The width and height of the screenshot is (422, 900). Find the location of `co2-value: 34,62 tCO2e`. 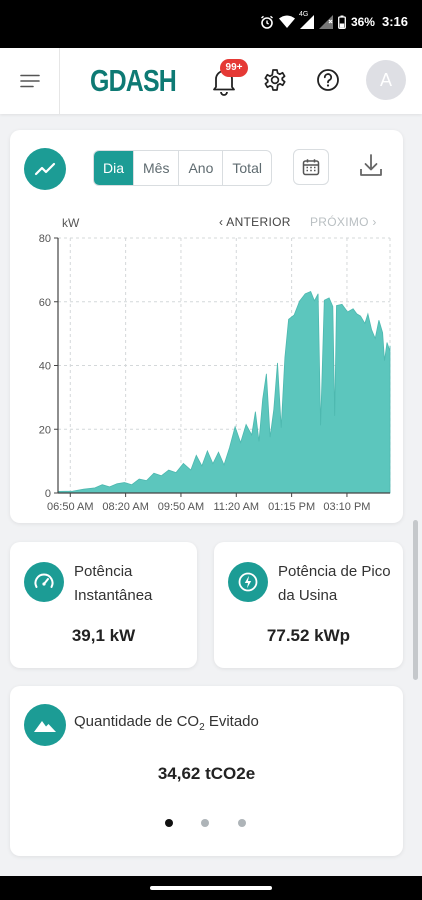

co2-value: 34,62 tCO2e is located at coordinates (206, 773).